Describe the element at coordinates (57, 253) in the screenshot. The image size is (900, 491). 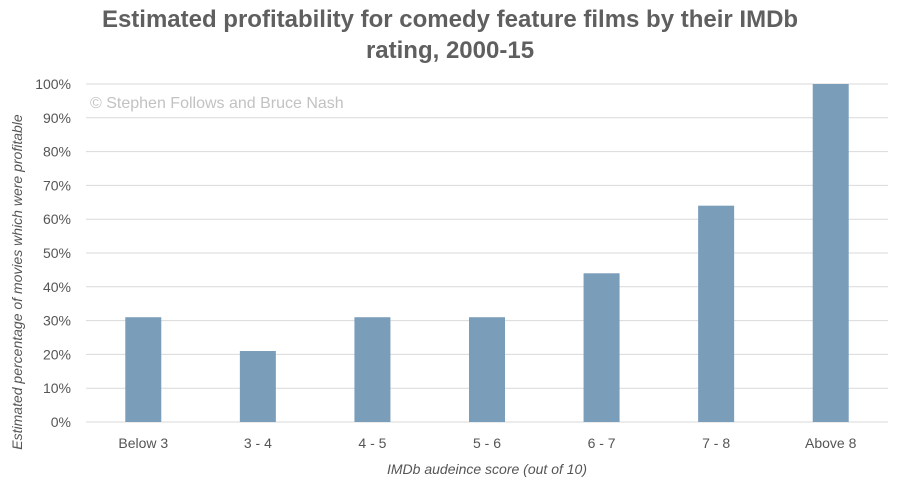
I see `y-tick-label: 50%` at that location.